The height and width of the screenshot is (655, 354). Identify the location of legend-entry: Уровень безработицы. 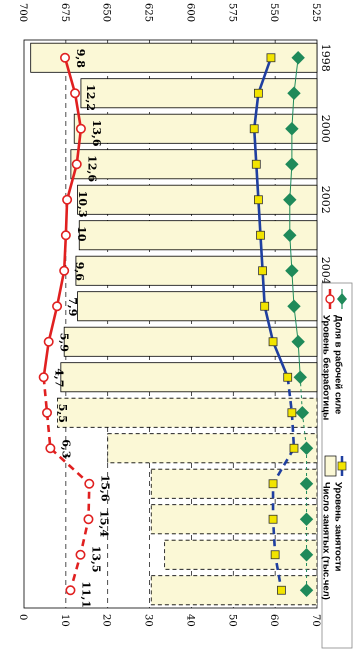
(327, 354).